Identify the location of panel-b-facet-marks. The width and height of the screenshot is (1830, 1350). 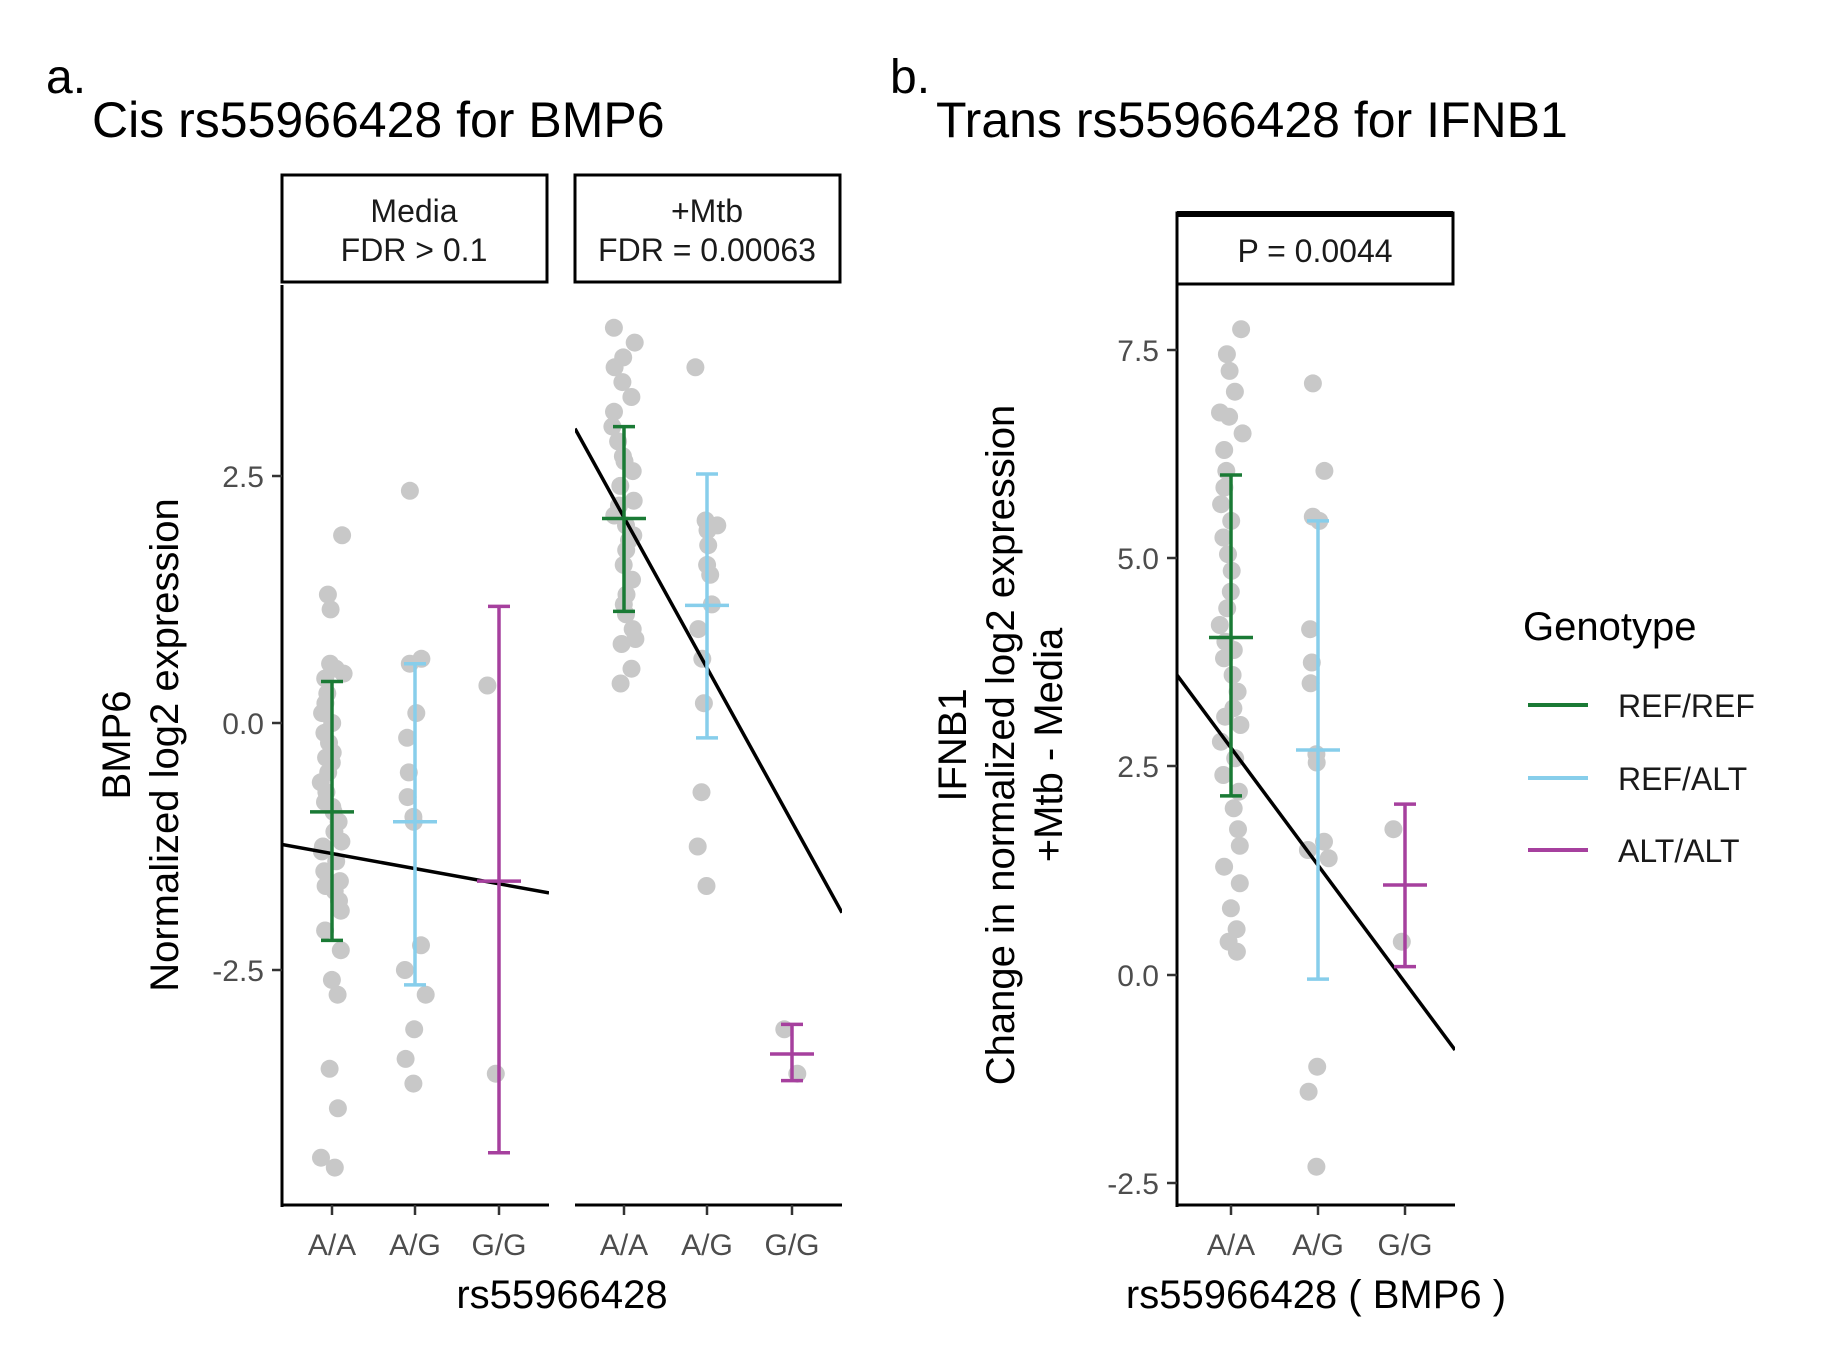
(1316, 748).